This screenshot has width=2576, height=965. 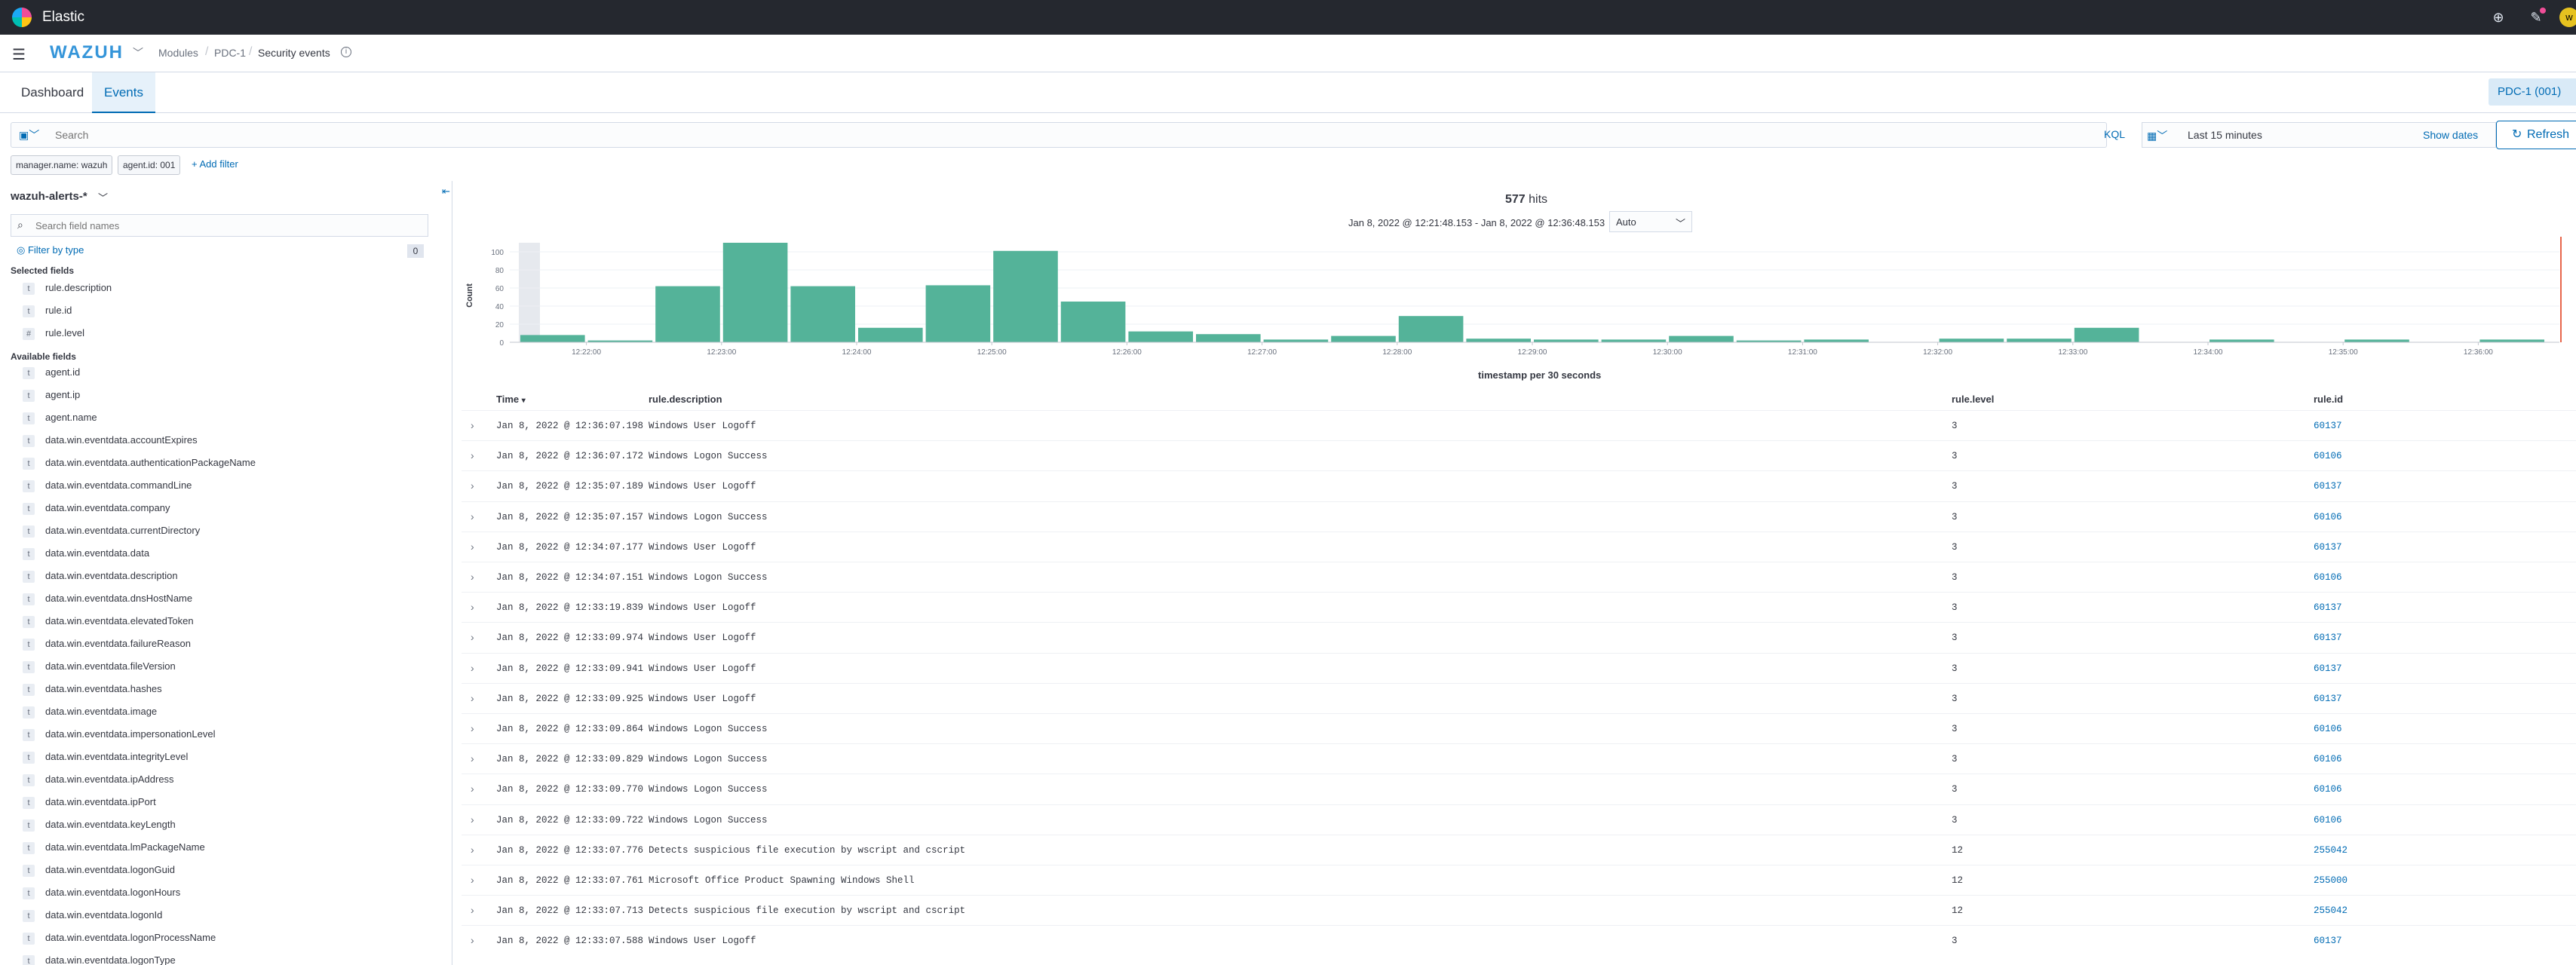 I want to click on field-item: t data.win.eventdata.logonType, so click(x=99, y=959).